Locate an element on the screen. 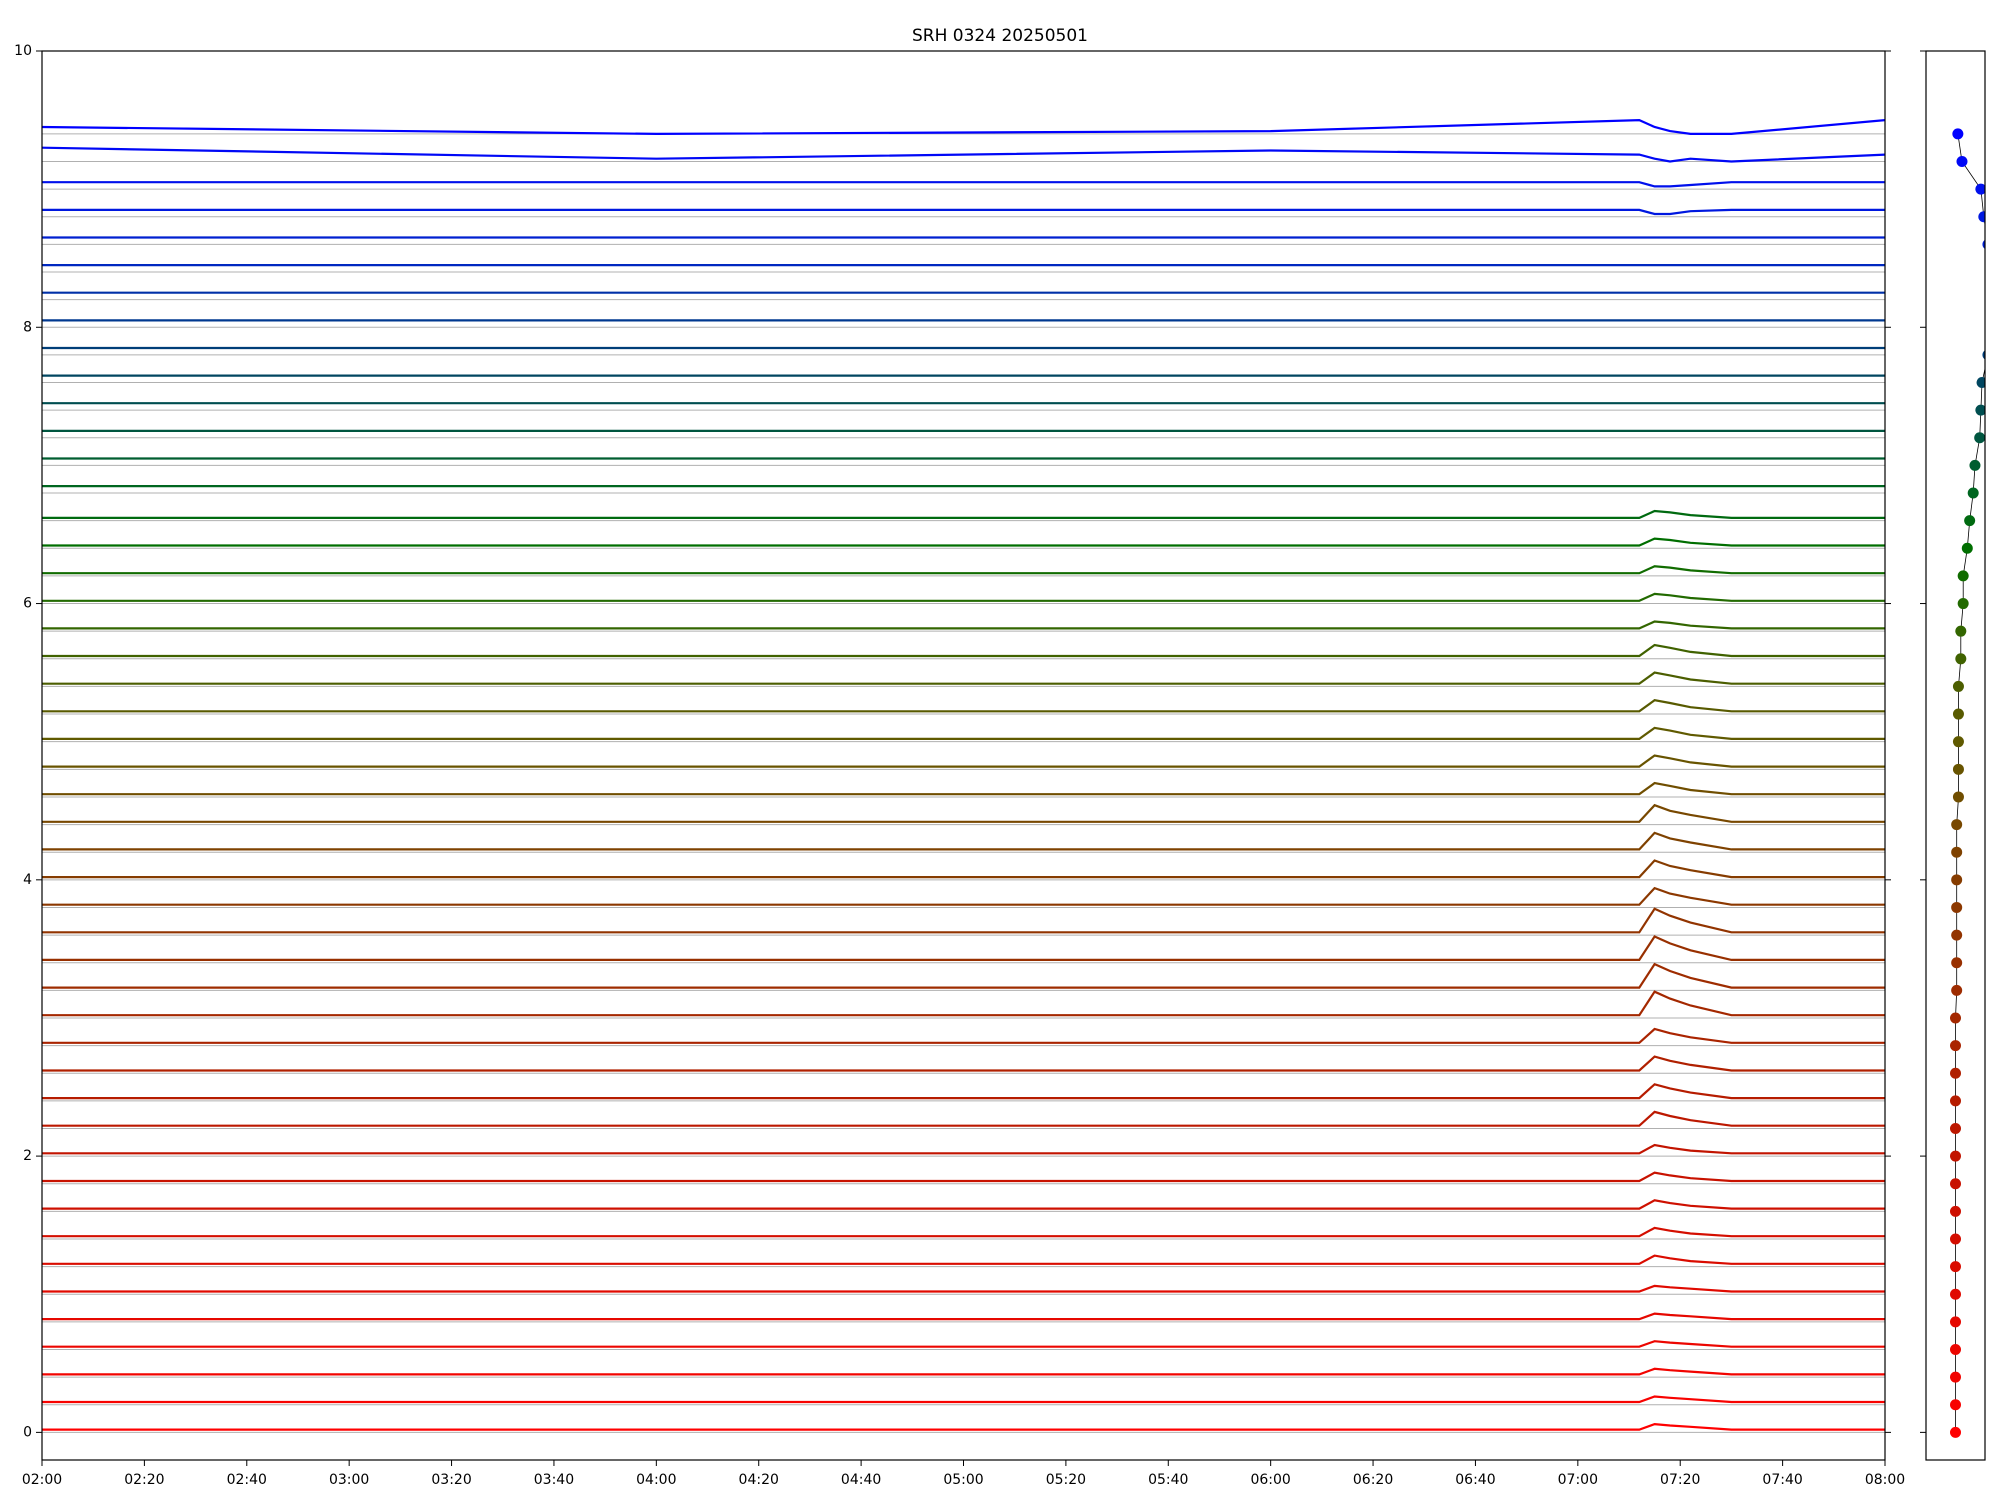 The height and width of the screenshot is (1500, 2000). x-tick-label: 03:40 is located at coordinates (554, 1480).